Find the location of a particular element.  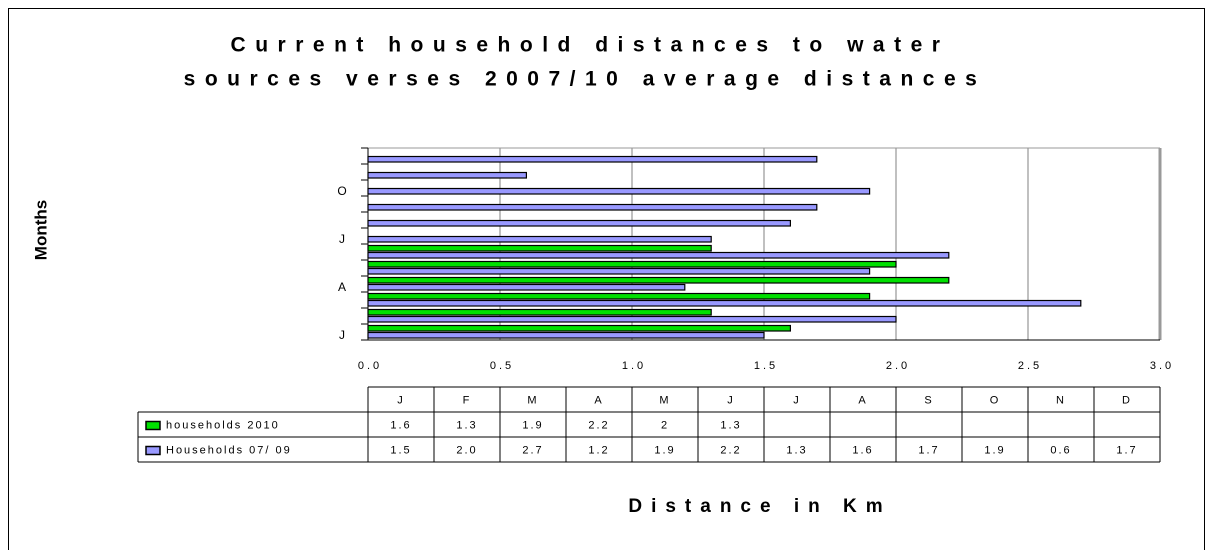

table-cell: 2.7 is located at coordinates (532, 450).